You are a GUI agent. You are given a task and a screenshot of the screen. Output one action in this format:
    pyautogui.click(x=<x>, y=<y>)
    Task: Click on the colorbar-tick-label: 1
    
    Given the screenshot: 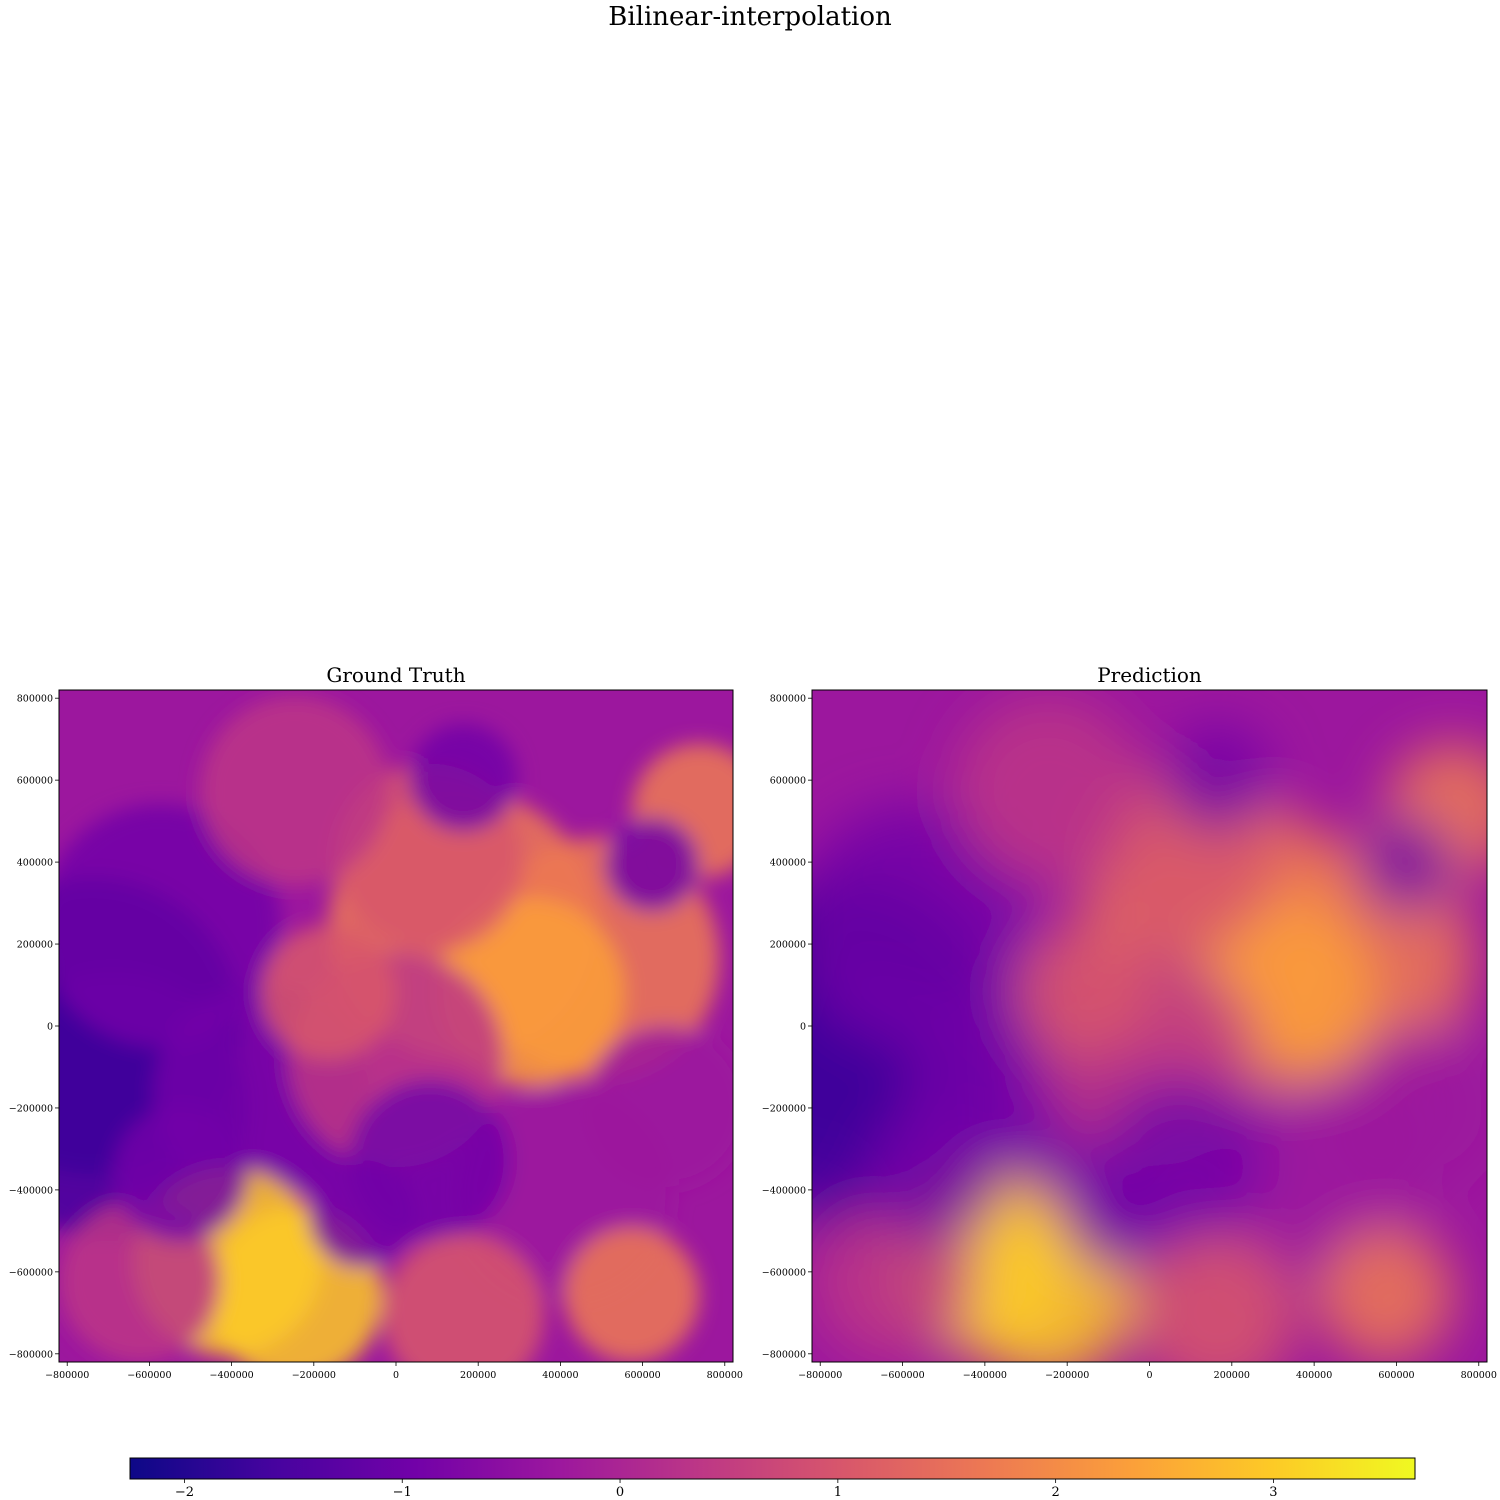 What is the action you would take?
    pyautogui.click(x=838, y=1492)
    